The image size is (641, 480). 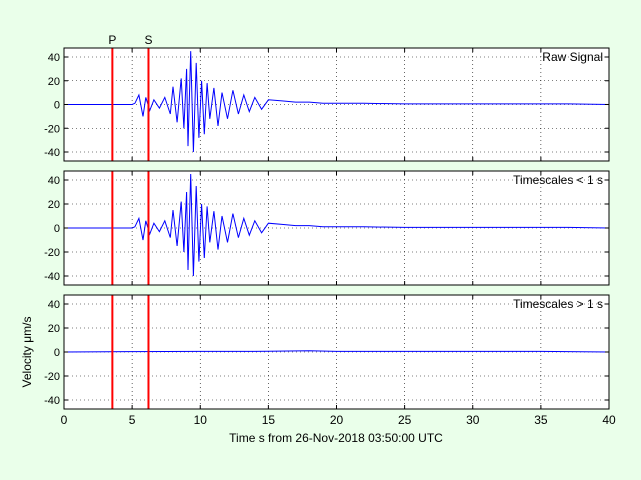 I want to click on waveform-trace, so click(x=336, y=351).